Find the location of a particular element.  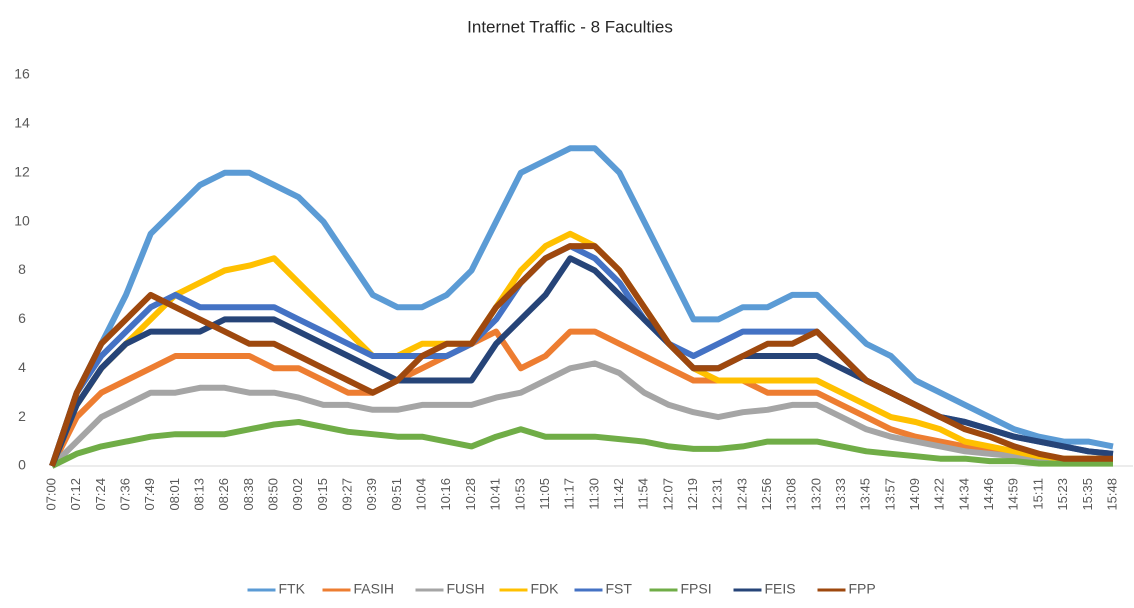

x-tick-label: 08:50 is located at coordinates (273, 494).